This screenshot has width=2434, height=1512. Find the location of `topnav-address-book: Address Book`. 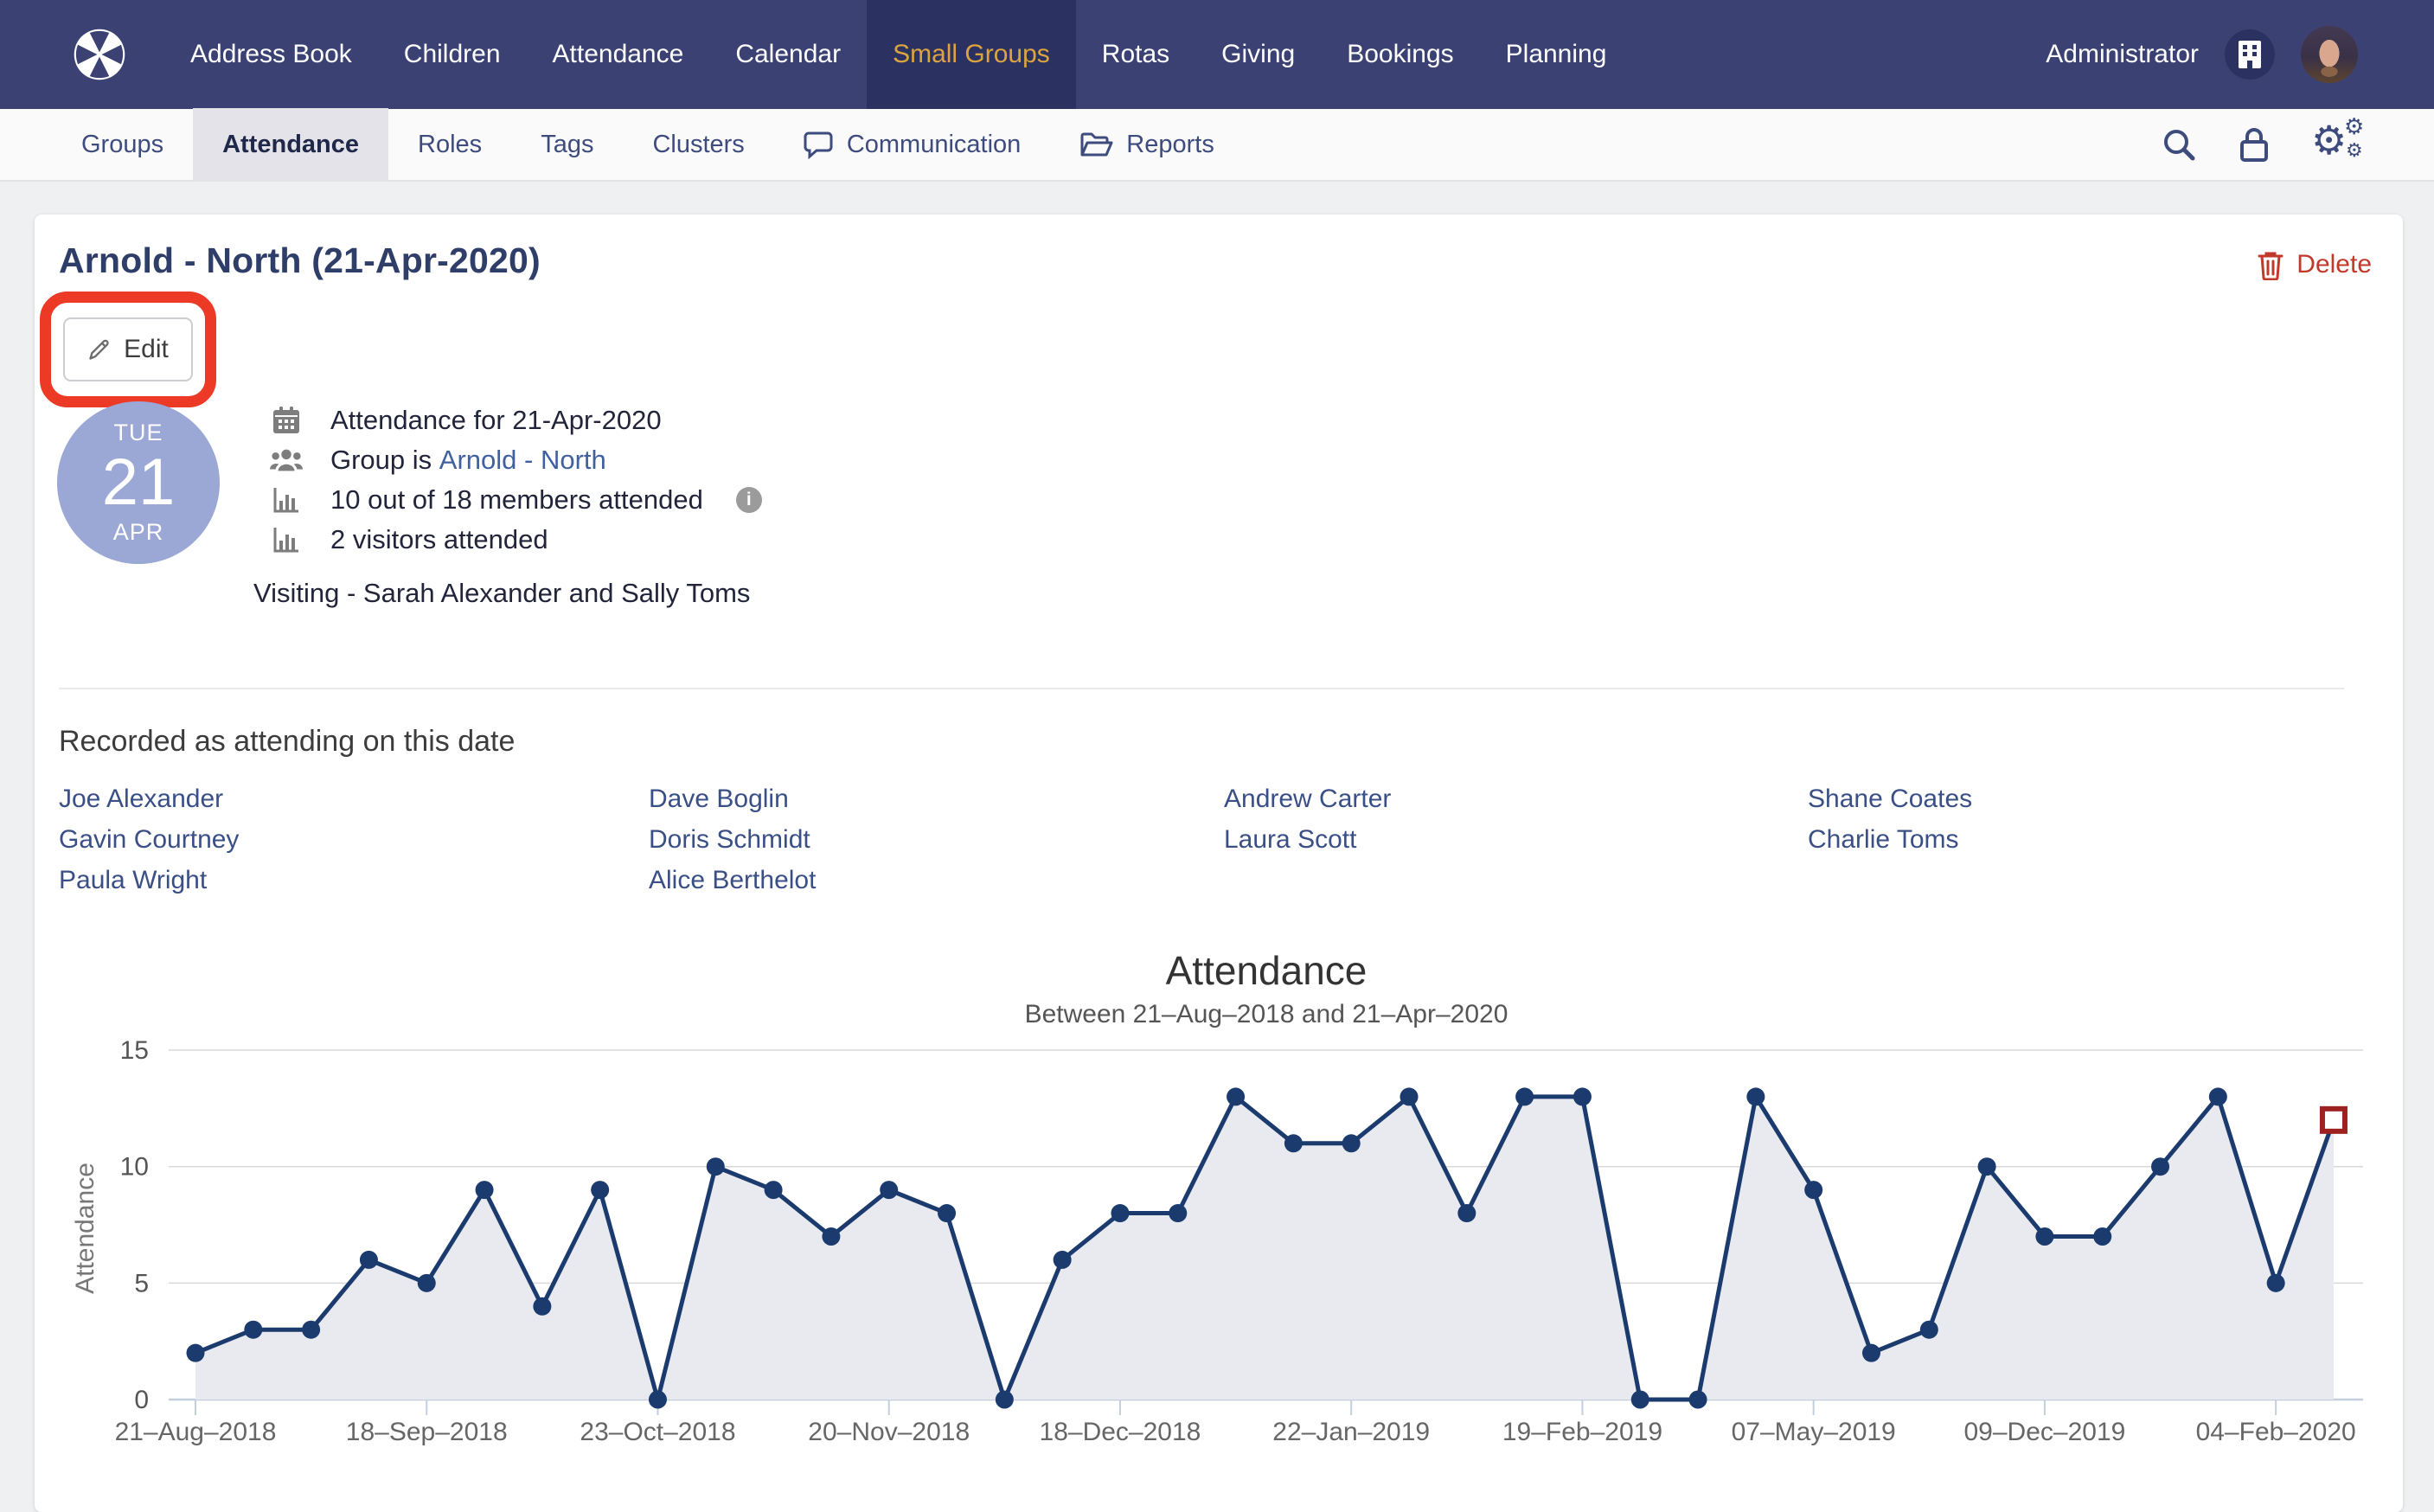

topnav-address-book: Address Book is located at coordinates (271, 54).